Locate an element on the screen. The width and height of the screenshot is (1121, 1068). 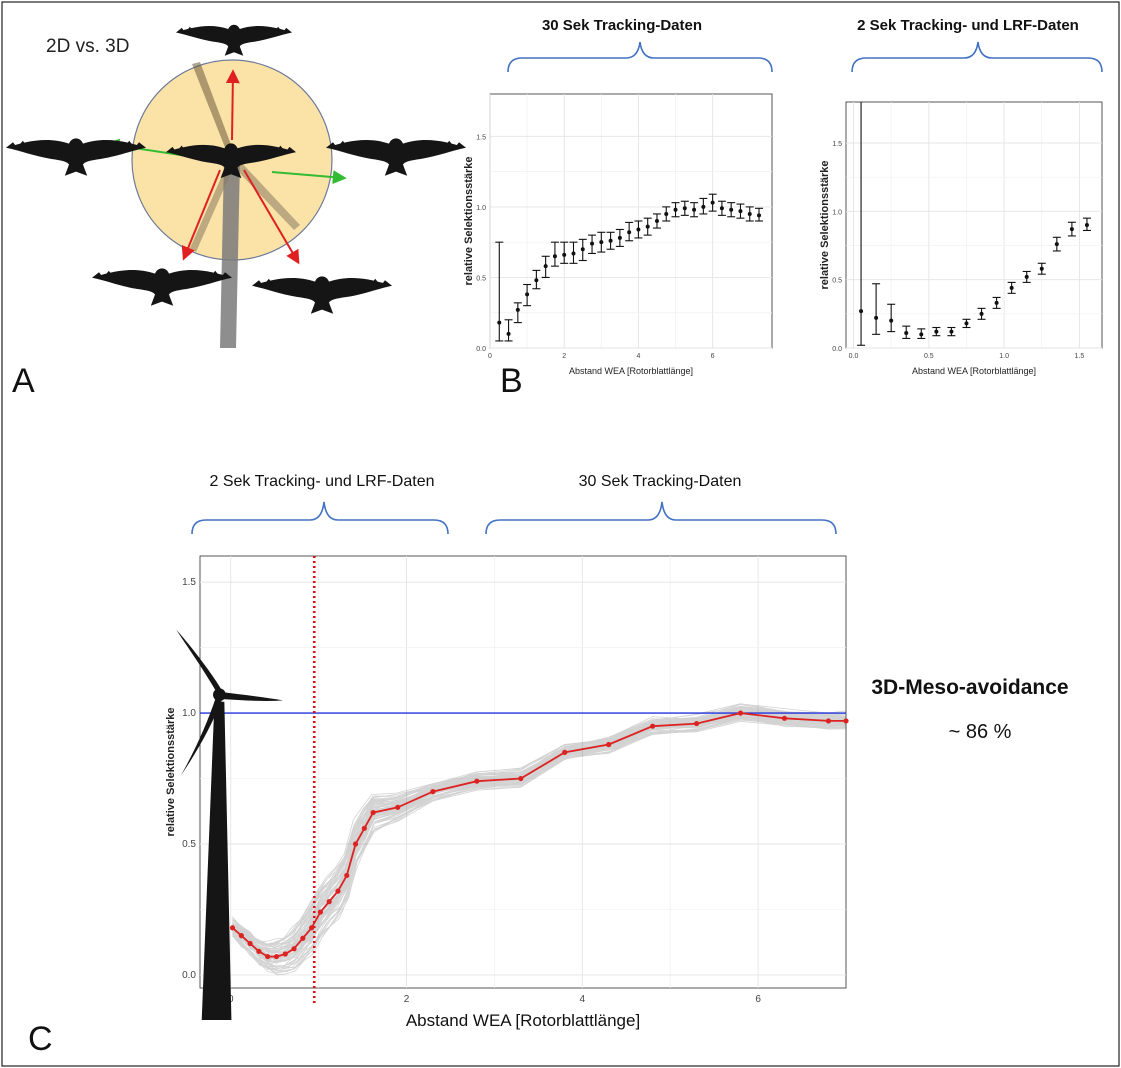
x-tick-label: 1.0 is located at coordinates (1004, 356).